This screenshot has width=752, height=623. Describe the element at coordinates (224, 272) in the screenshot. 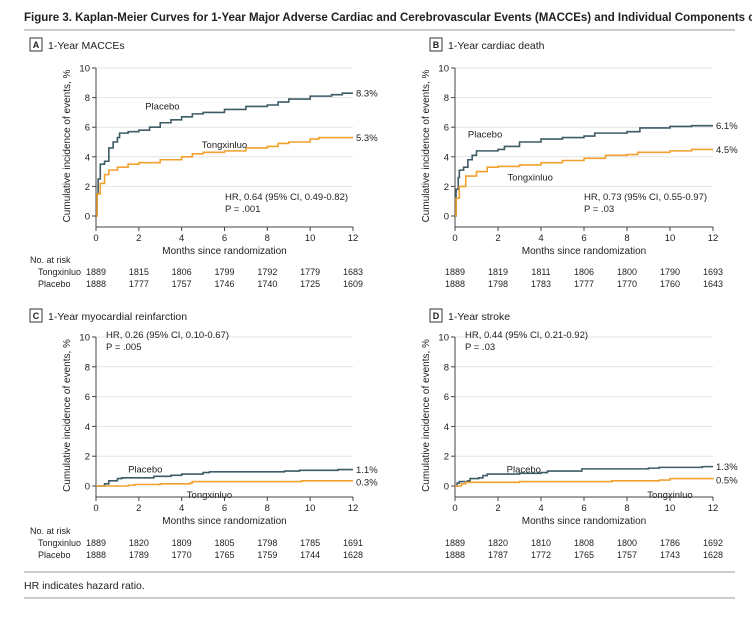

I see `at-risk-value: 1799` at that location.